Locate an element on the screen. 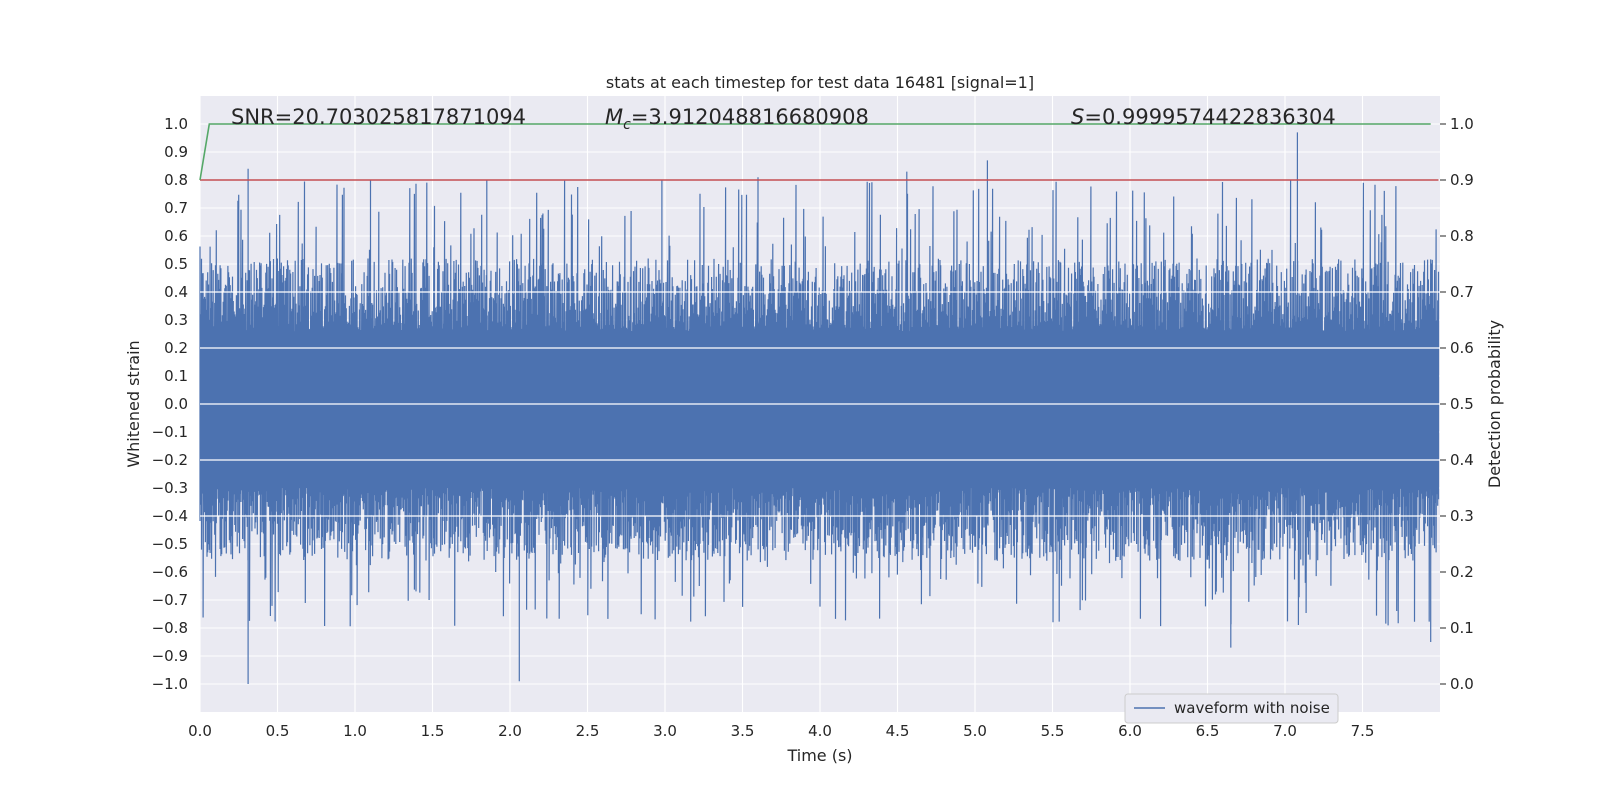 This screenshot has width=1600, height=800. y-left-tick-label: −0.8 is located at coordinates (170, 628).